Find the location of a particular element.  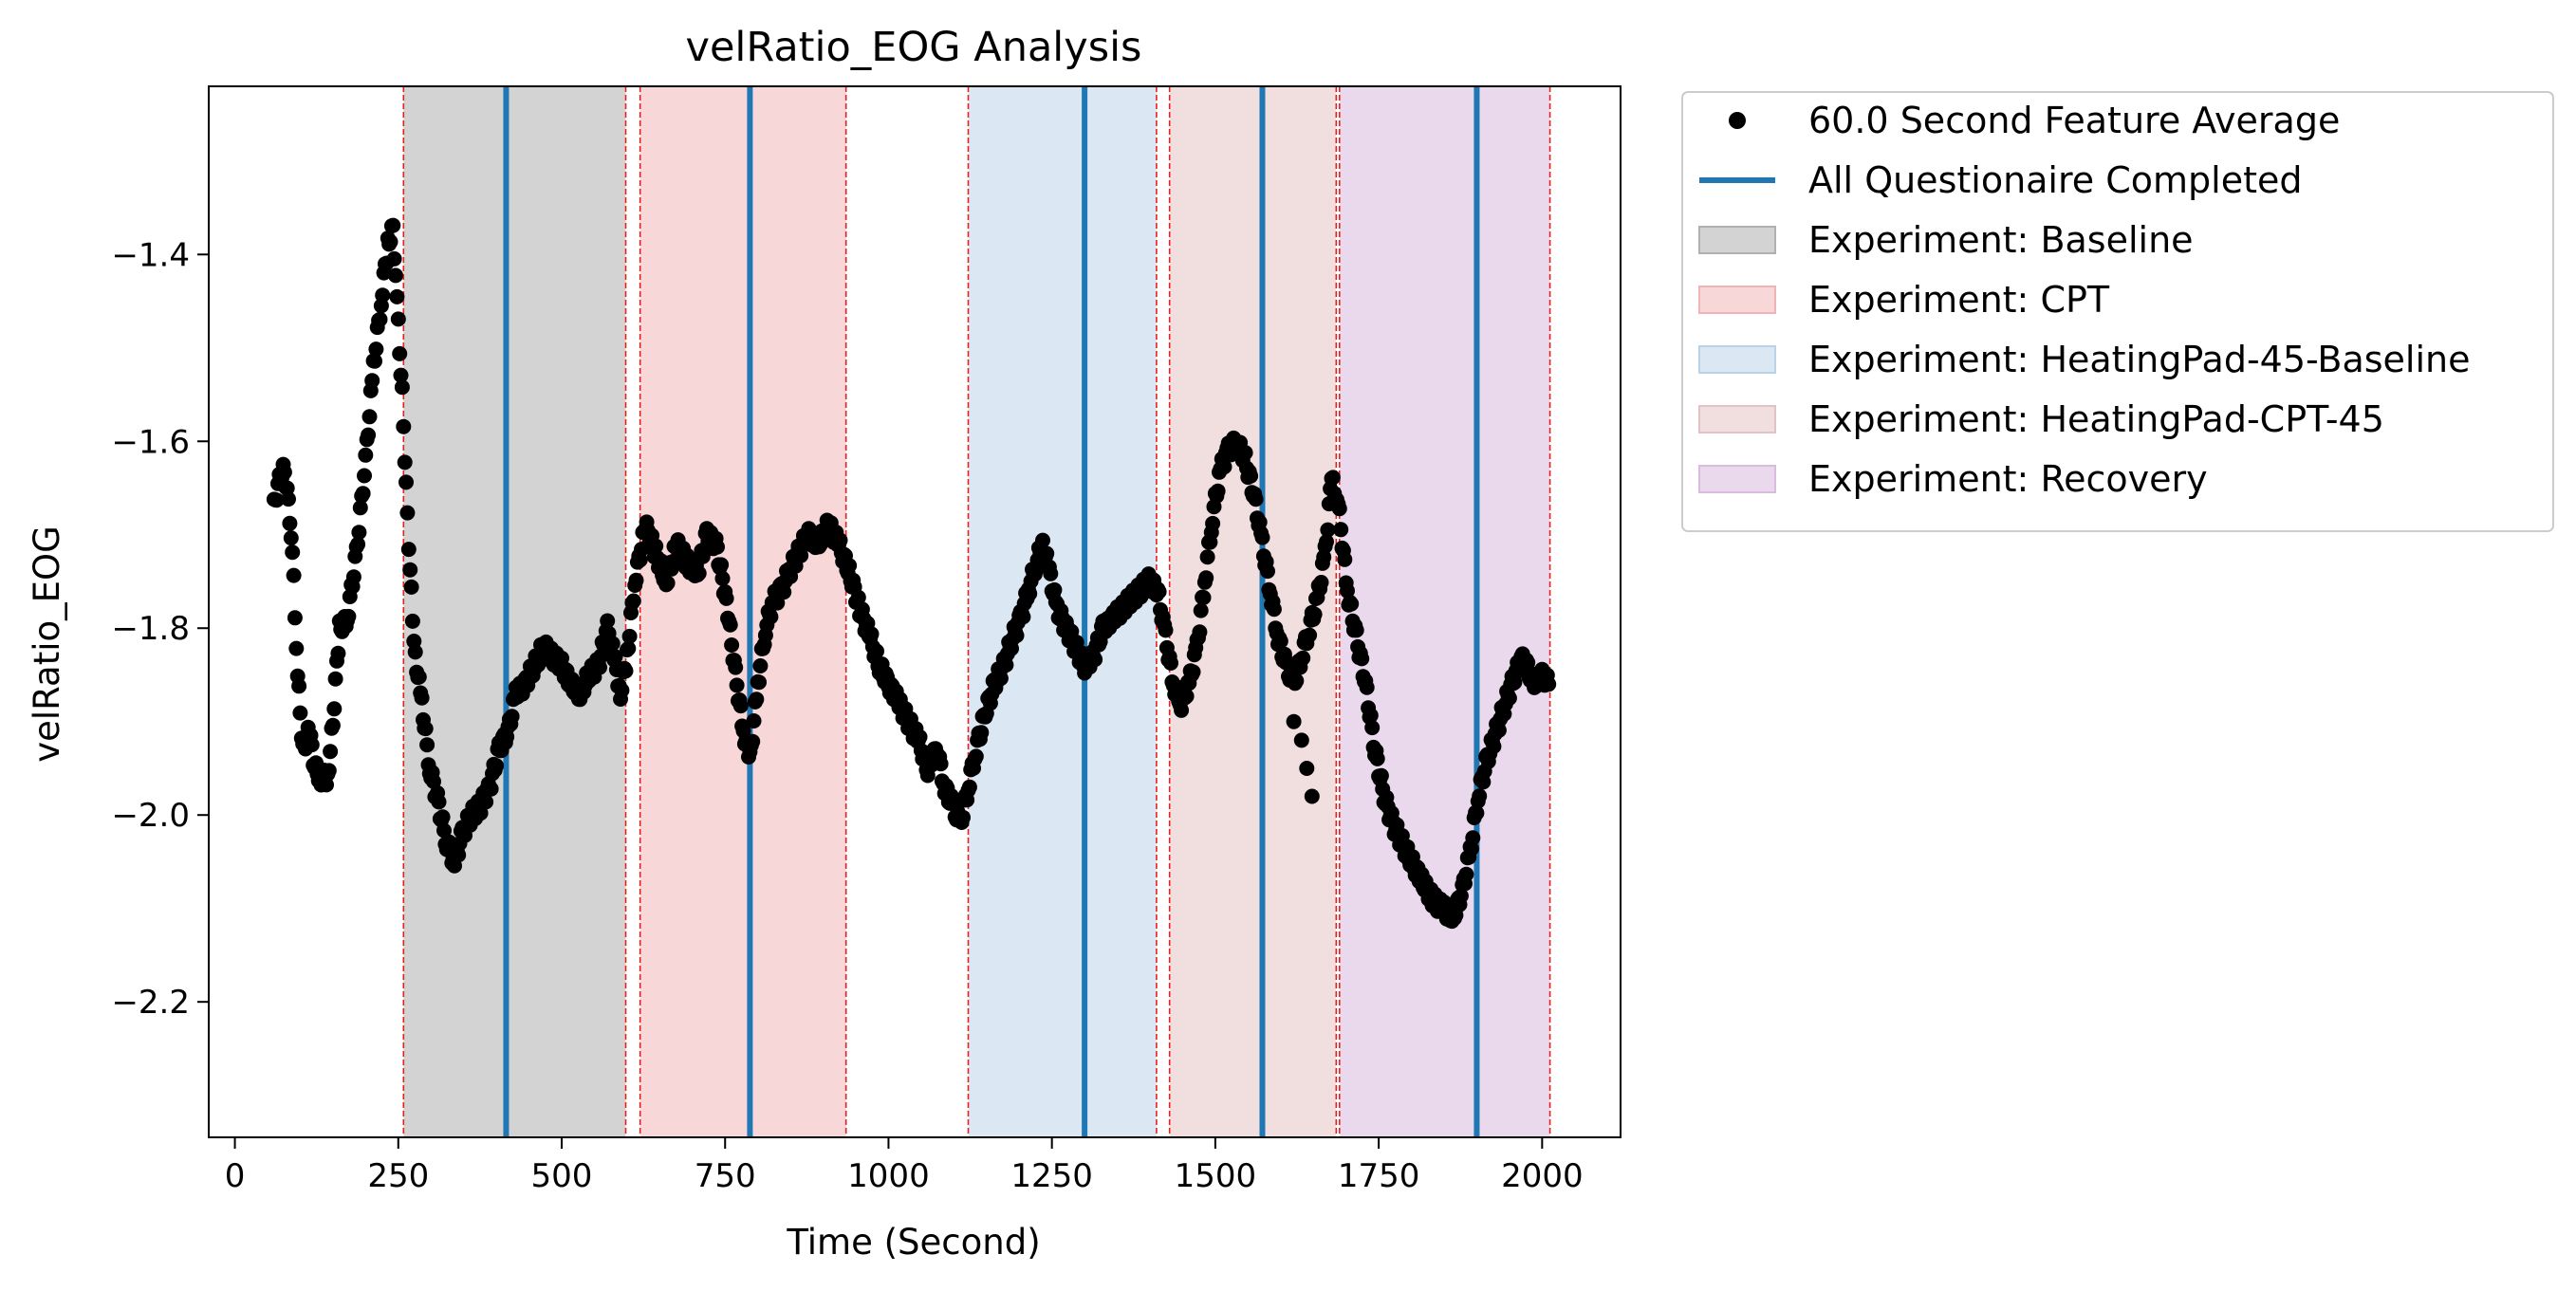

legend-box is located at coordinates (2117, 311).